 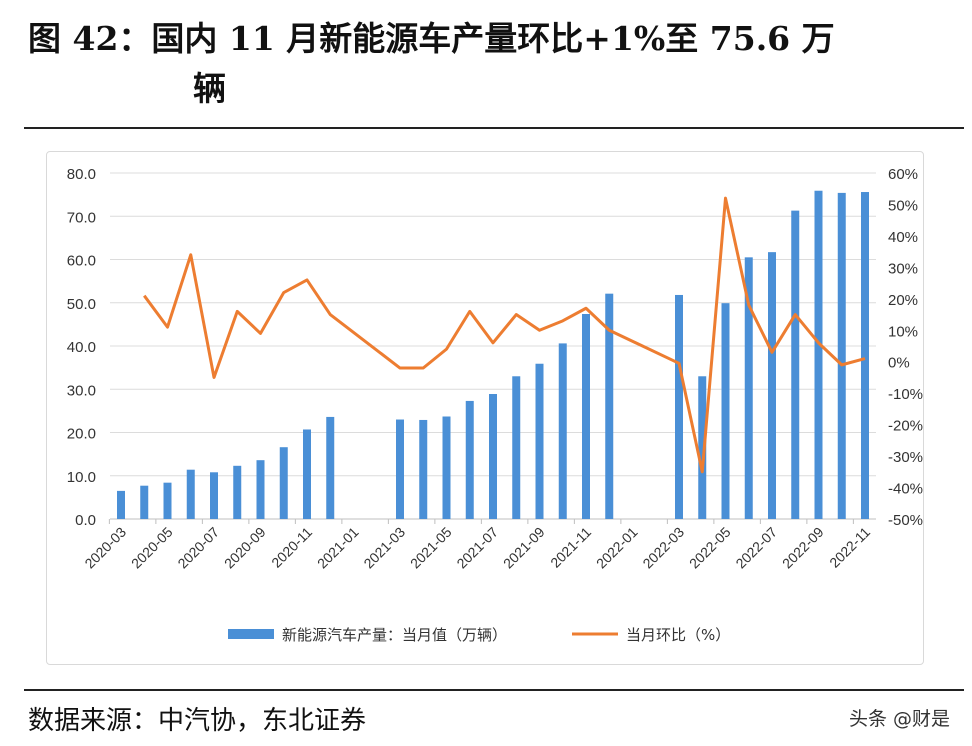 I want to click on x-tick-label: 2021-05, so click(x=431, y=548).